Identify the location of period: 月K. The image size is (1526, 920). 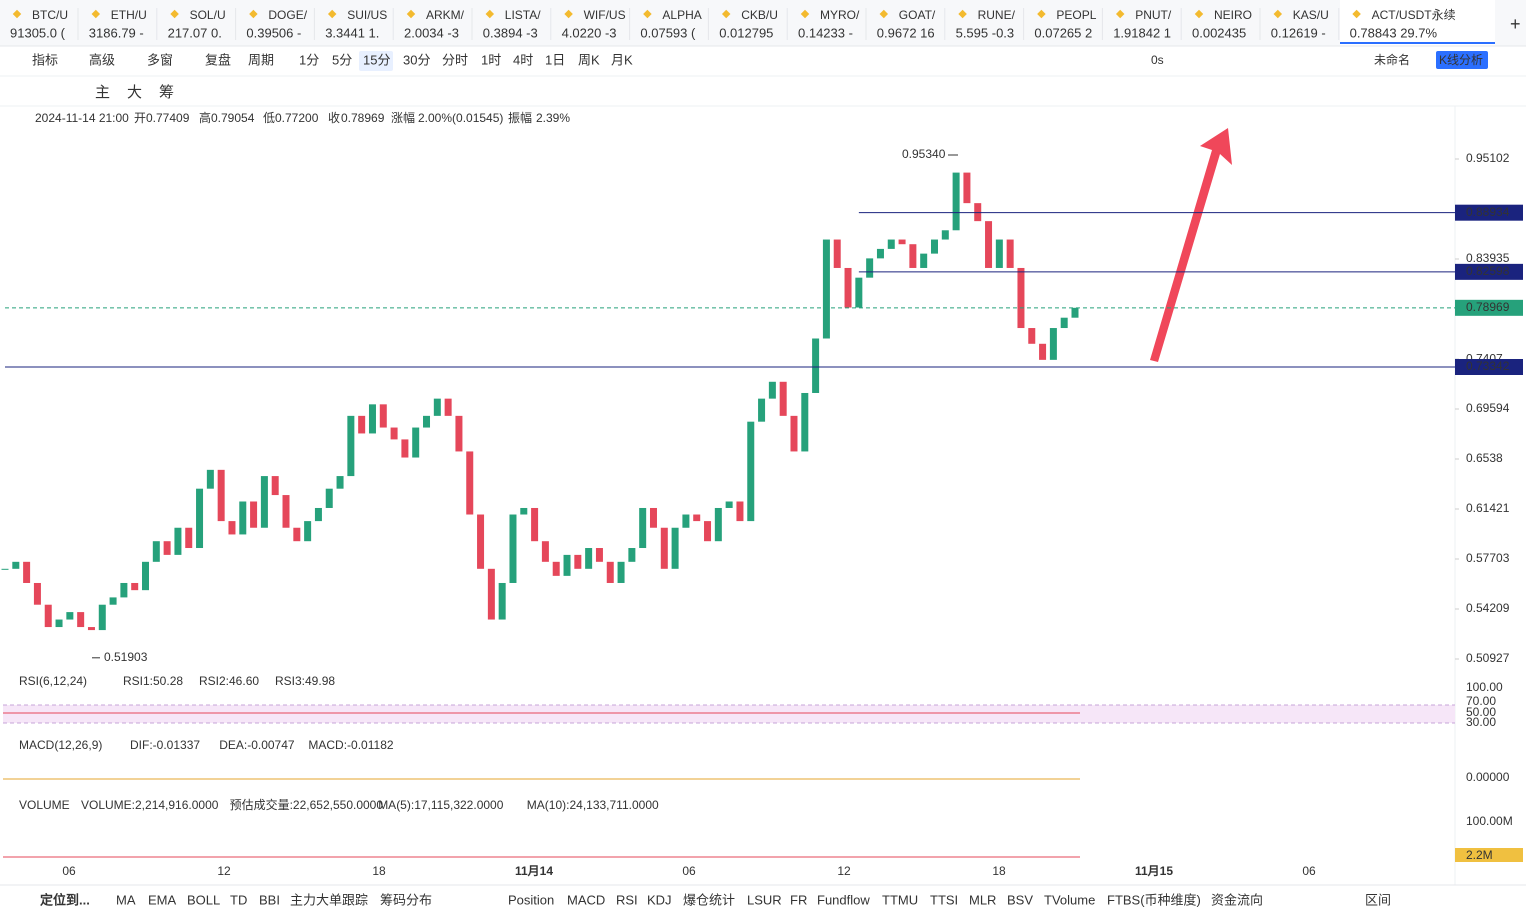
(622, 59).